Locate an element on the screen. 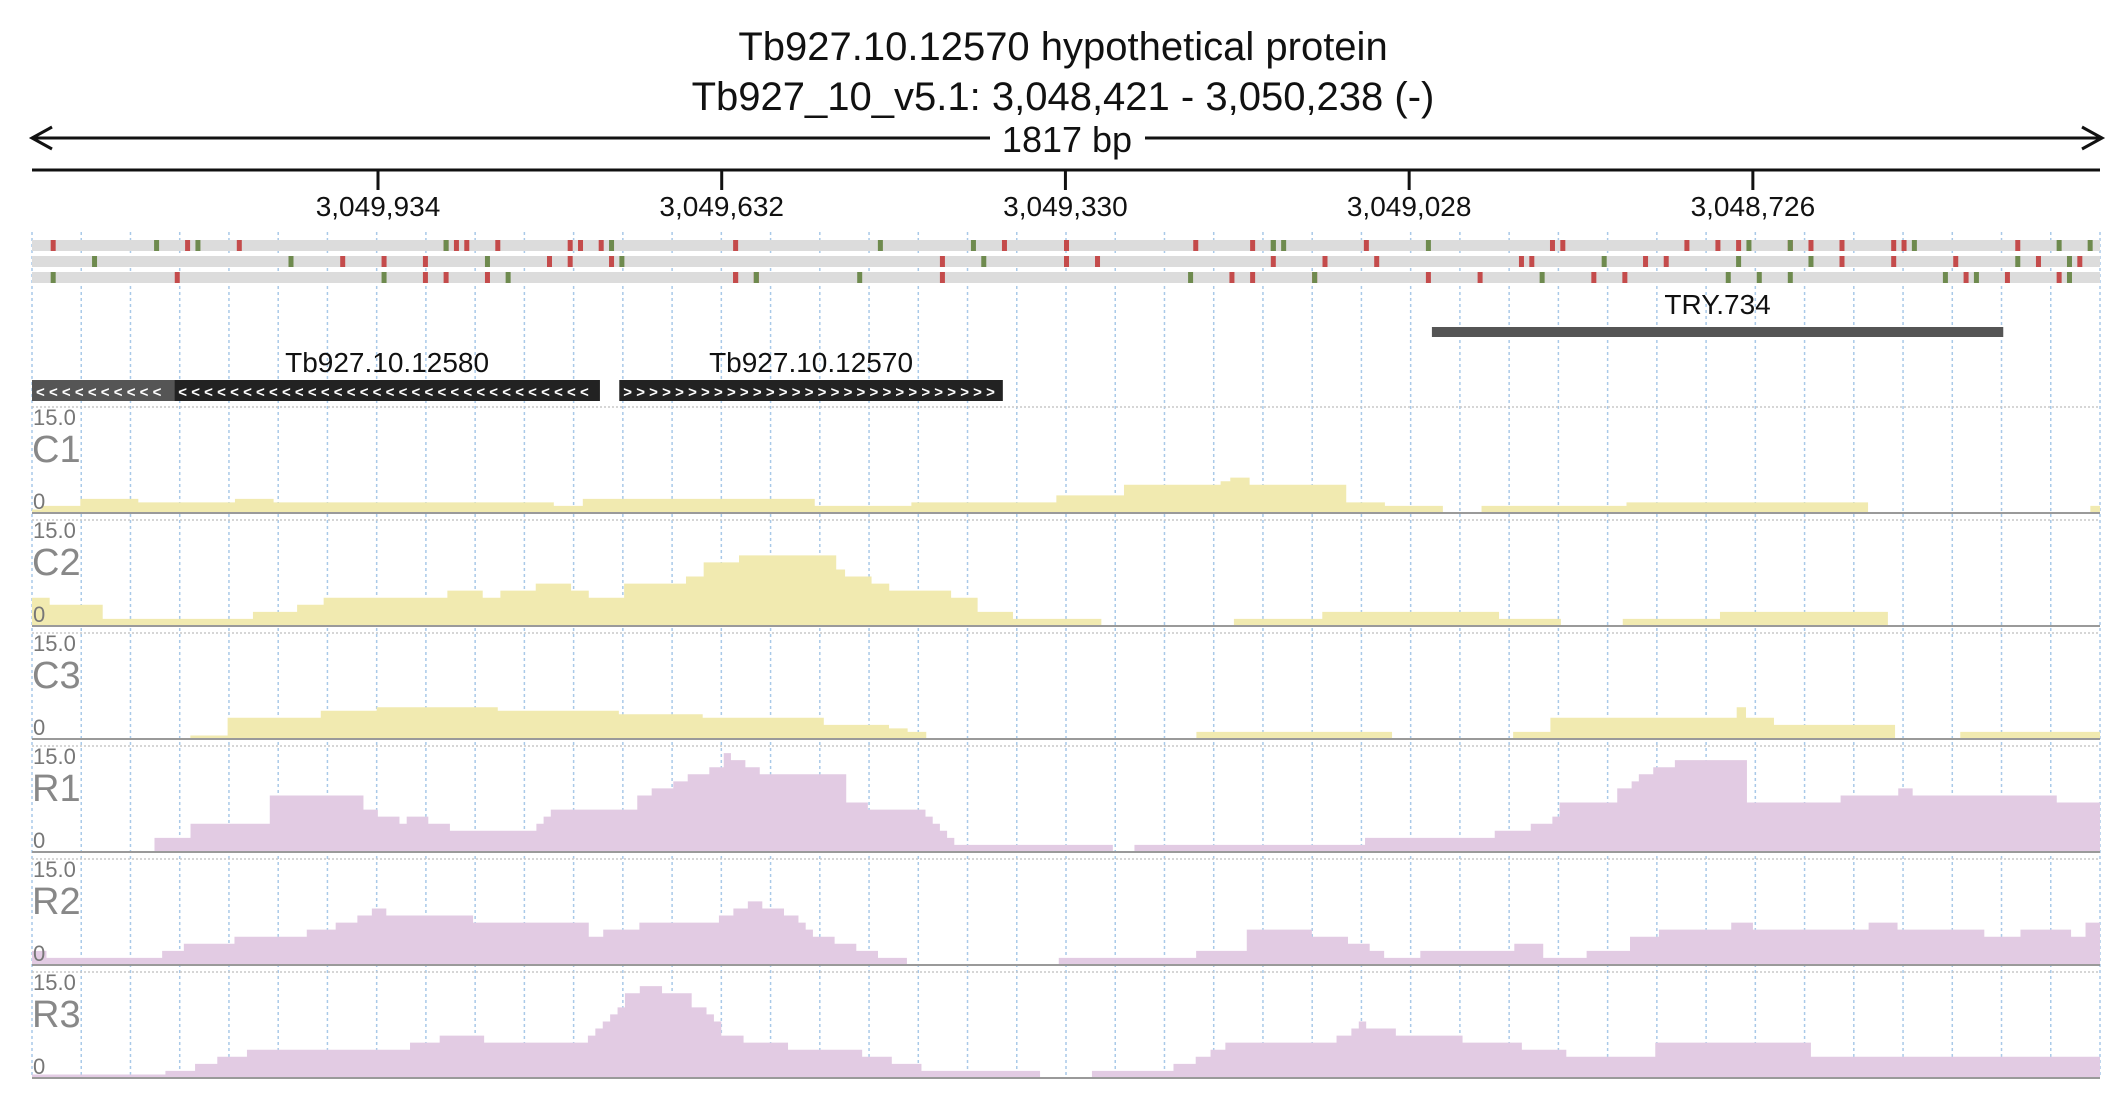 The image size is (2126, 1112). strand-arrows: <<<<<<<<<< is located at coordinates (101, 392).